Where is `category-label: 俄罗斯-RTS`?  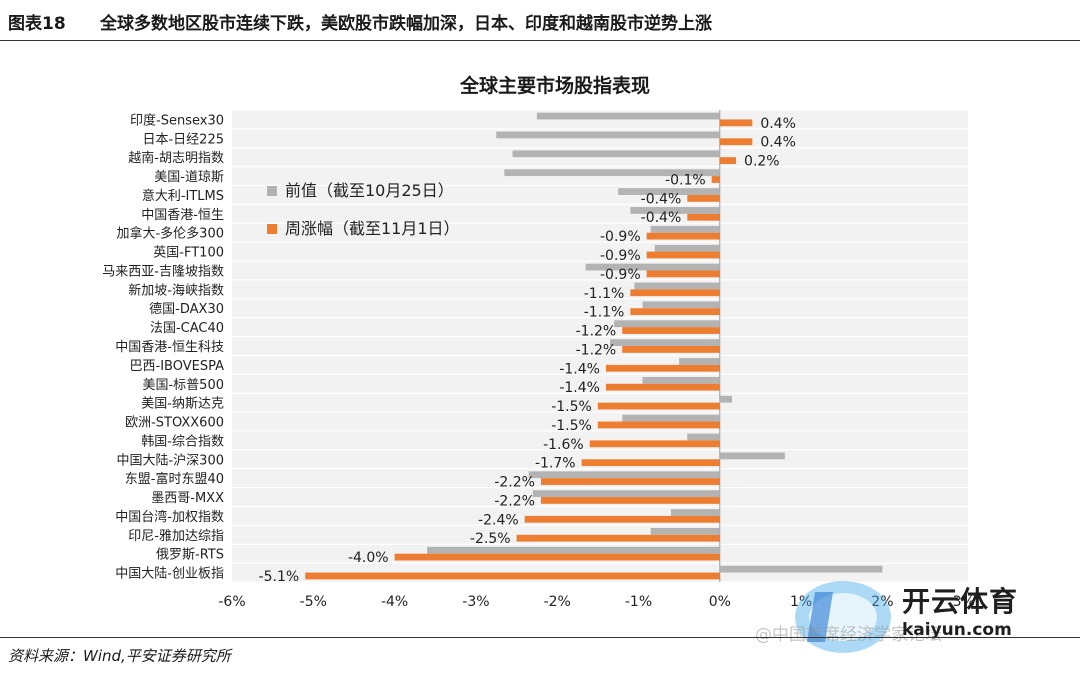
category-label: 俄罗斯-RTS is located at coordinates (190, 555).